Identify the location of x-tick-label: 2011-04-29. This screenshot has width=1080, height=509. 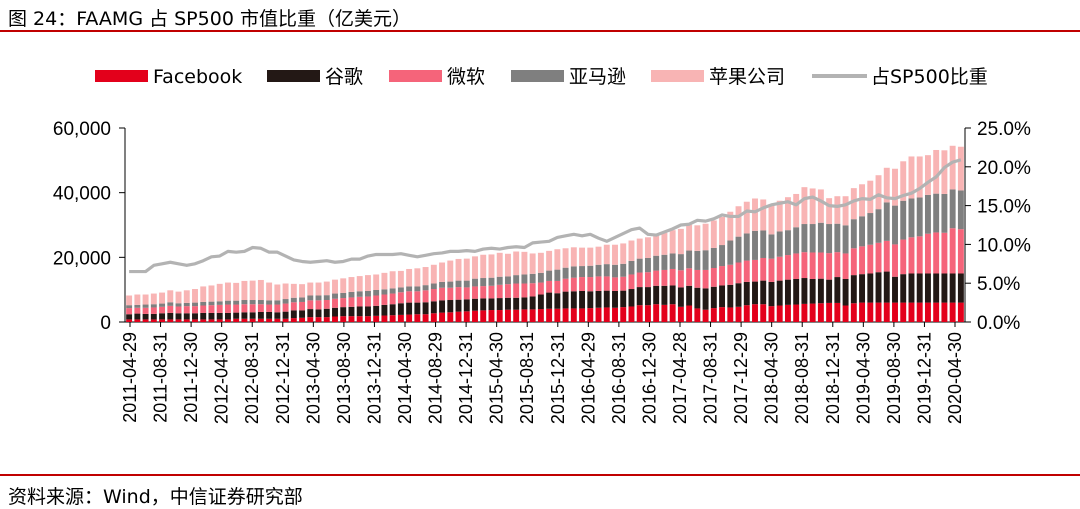
(130, 377).